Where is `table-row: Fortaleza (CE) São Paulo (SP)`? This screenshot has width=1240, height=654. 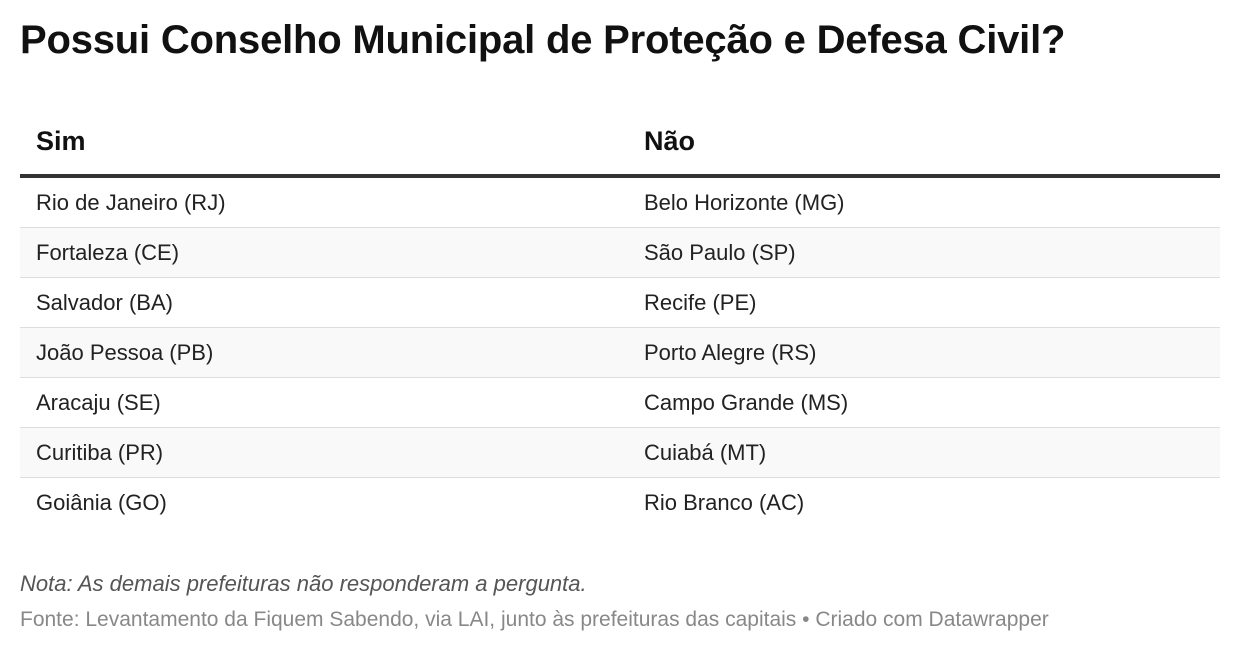
table-row: Fortaleza (CE) São Paulo (SP) is located at coordinates (620, 253).